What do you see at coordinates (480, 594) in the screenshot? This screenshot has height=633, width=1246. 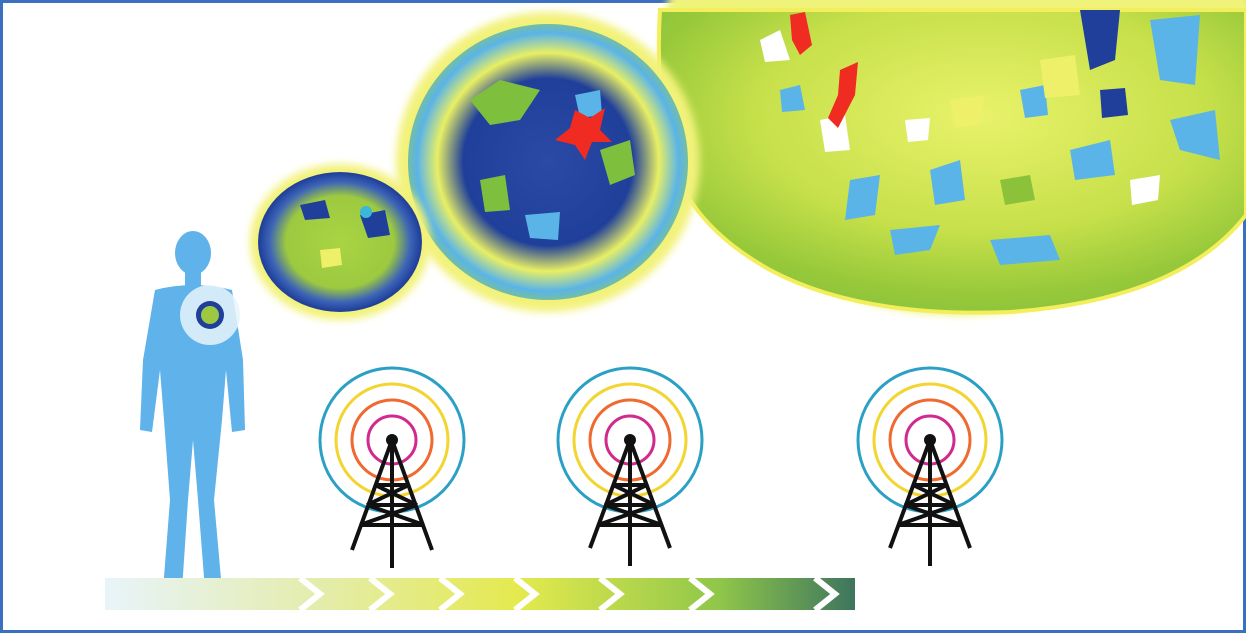 I see `progress-arrow` at bounding box center [480, 594].